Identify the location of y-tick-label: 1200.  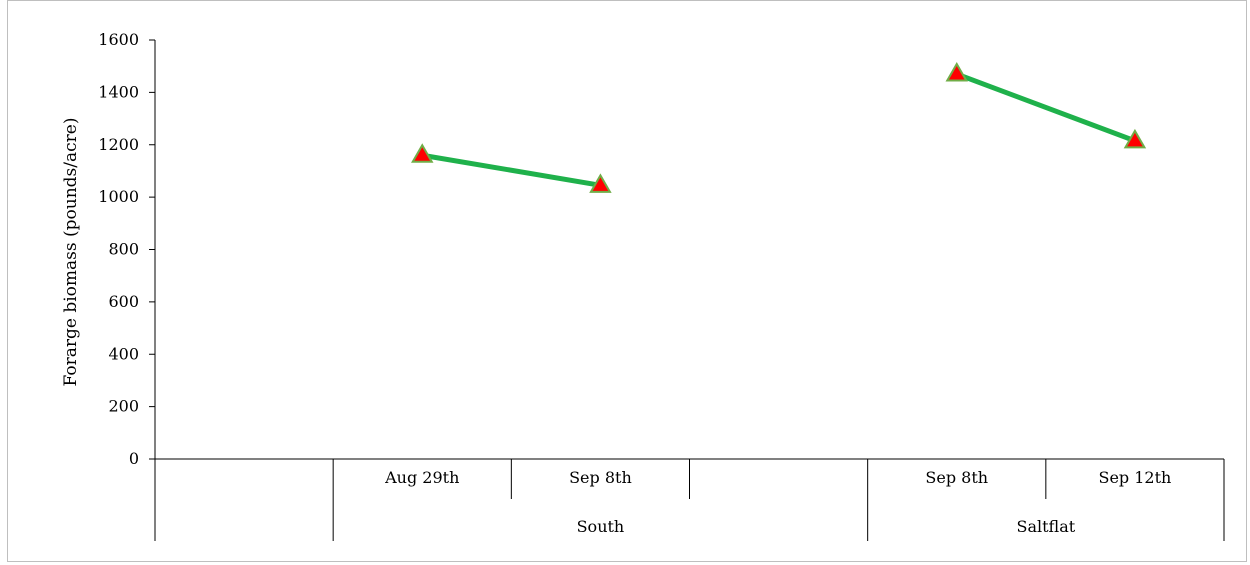
(118, 144).